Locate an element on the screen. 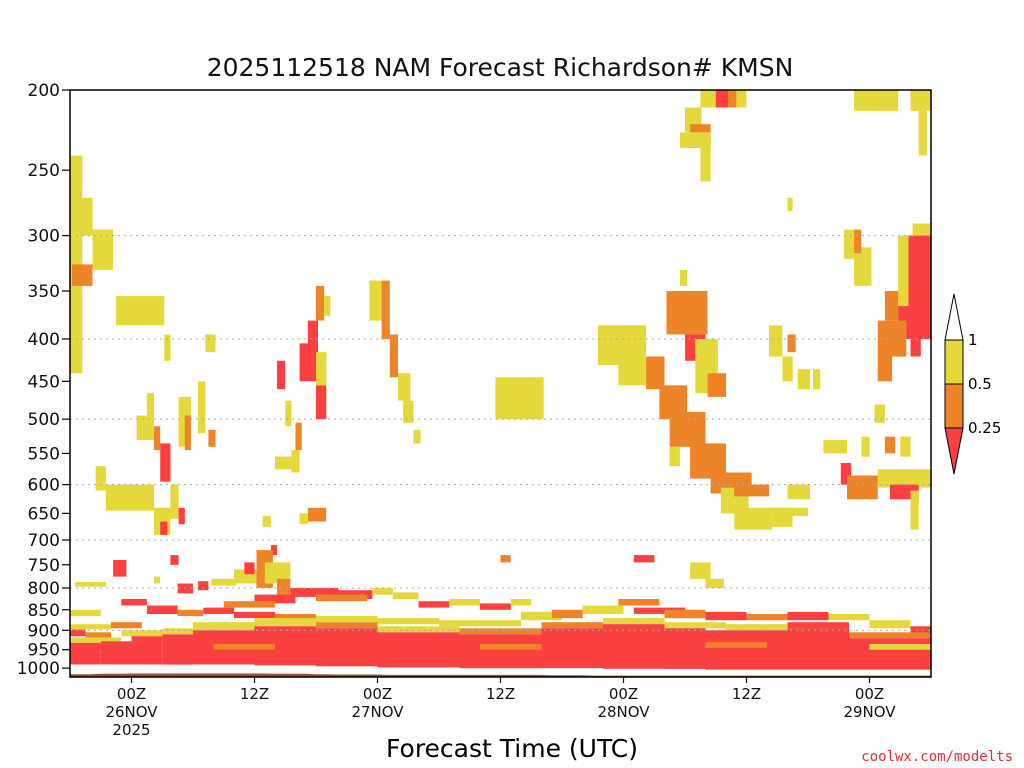 Image resolution: width=1024 pixels, height=768 pixels. ground-layer is located at coordinates (500, 674).